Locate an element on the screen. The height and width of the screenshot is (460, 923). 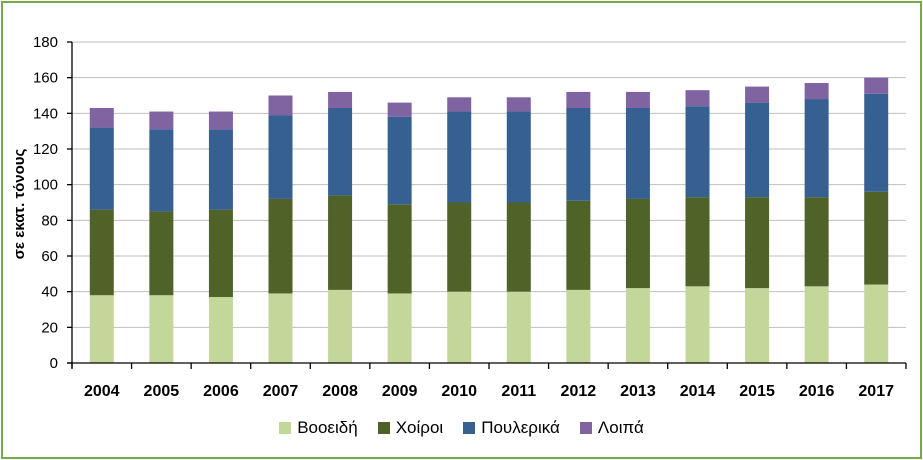
legend-item: Λοιπά is located at coordinates (611, 428).